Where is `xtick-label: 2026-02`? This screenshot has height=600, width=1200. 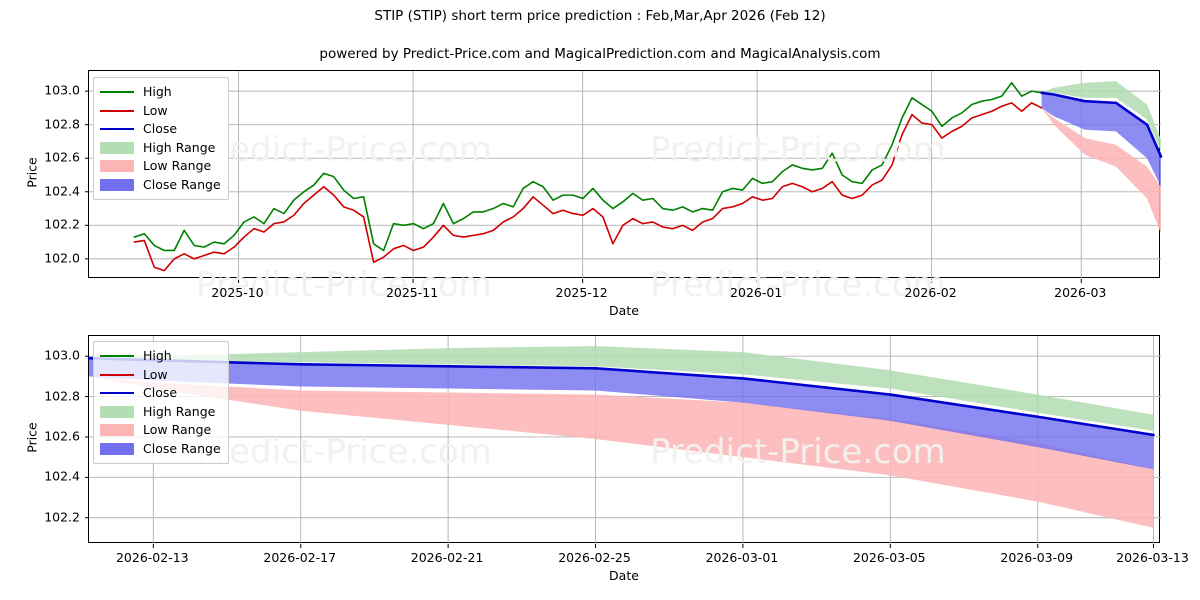 xtick-label: 2026-02 is located at coordinates (930, 292).